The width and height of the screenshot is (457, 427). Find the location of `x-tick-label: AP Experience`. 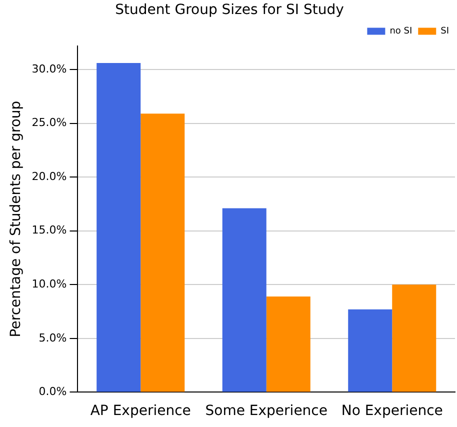

x-tick-label: AP Experience is located at coordinates (140, 411).